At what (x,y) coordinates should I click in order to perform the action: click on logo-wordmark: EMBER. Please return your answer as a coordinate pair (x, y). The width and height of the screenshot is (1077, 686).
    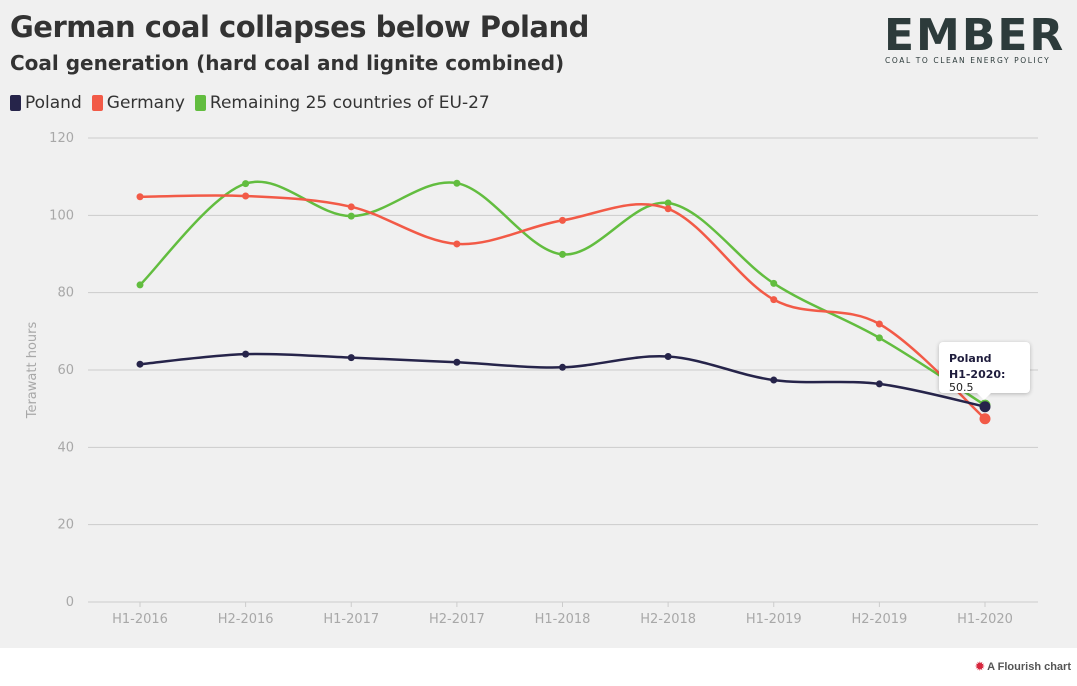
    Looking at the image, I should click on (974, 35).